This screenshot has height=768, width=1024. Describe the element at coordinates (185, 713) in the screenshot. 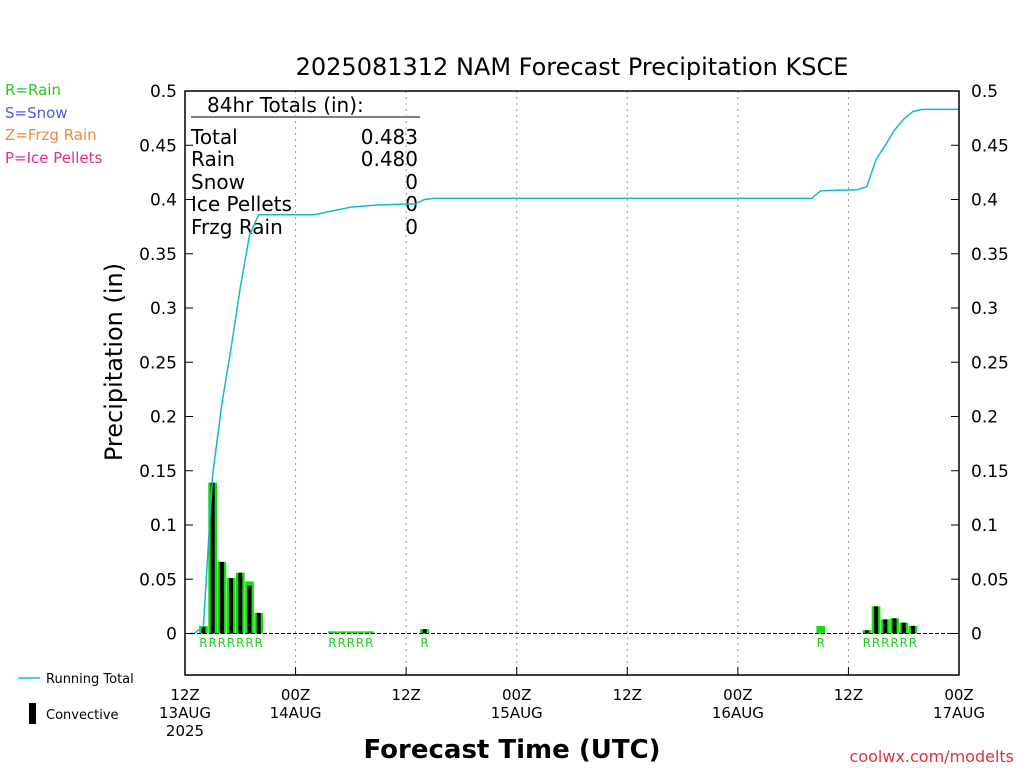

I see `x-tick-label-0-1: 13AUG` at that location.